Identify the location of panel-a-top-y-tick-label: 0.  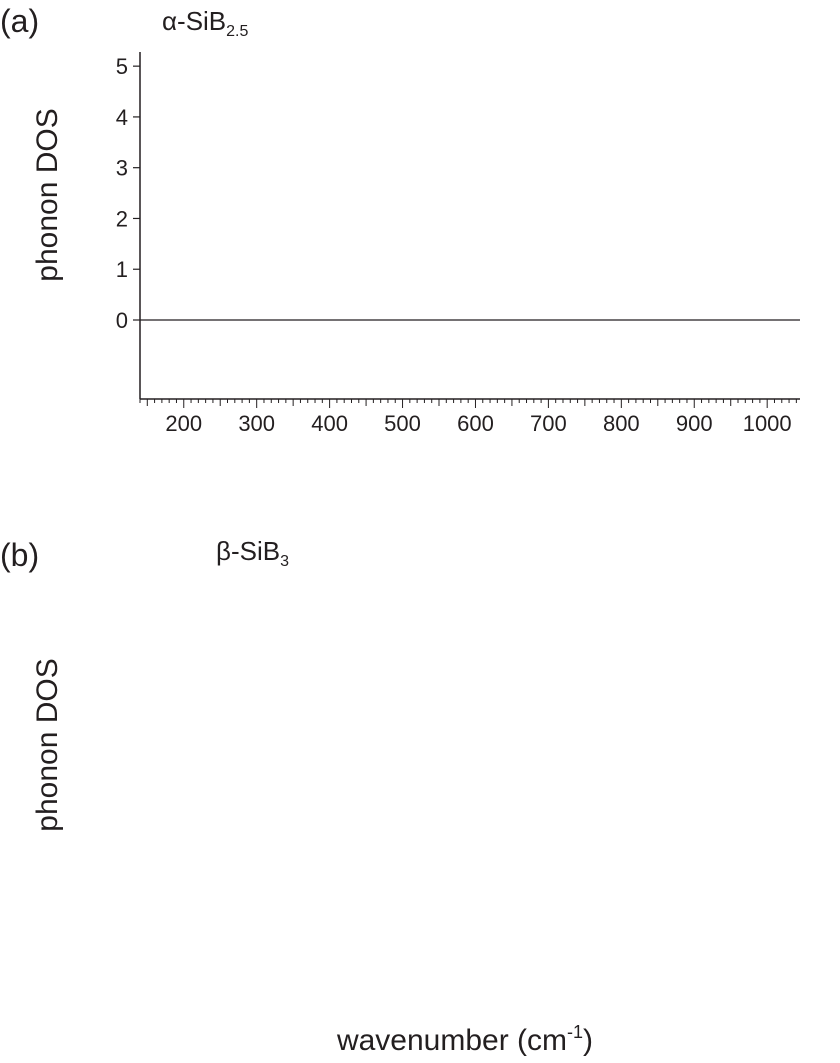
(122, 320).